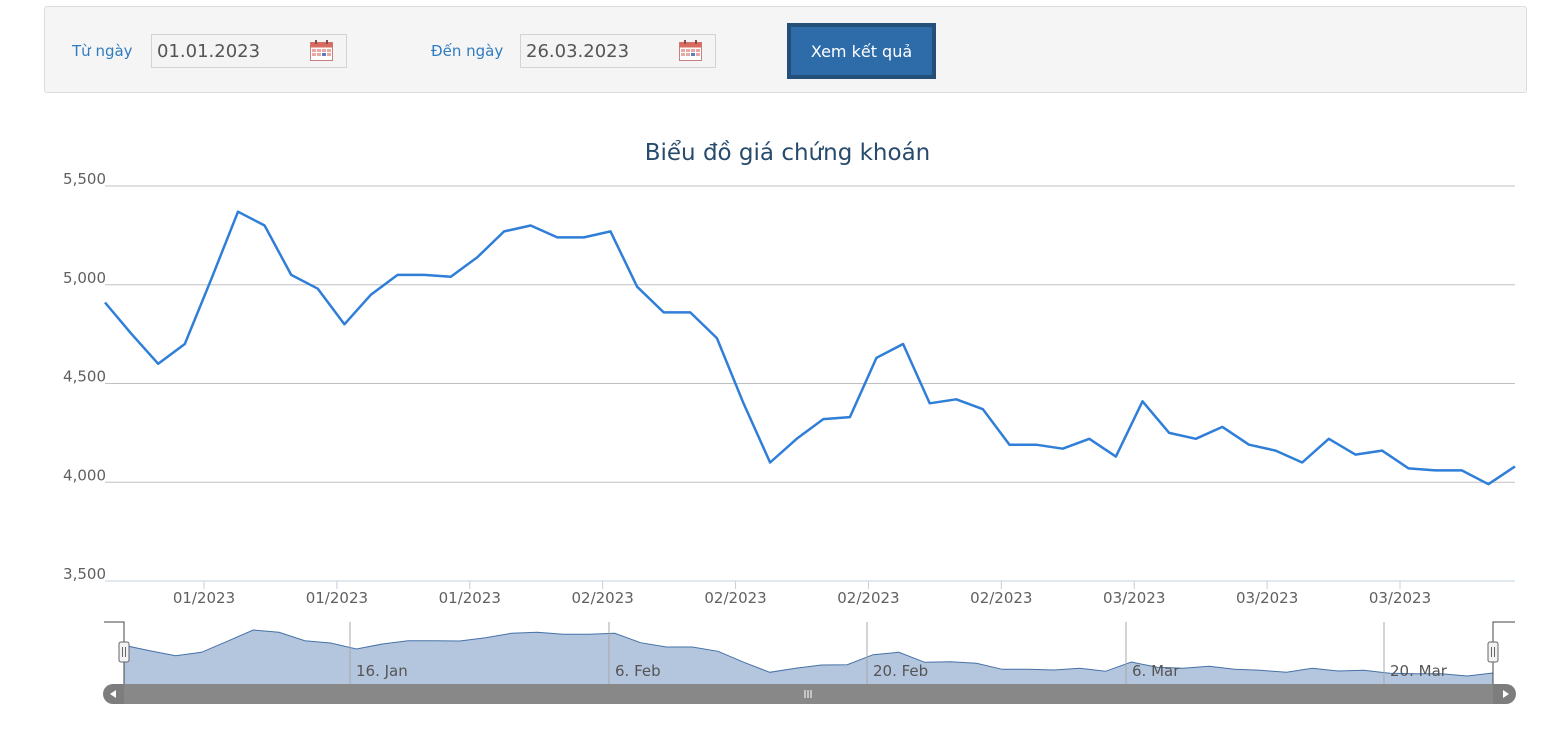 The height and width of the screenshot is (732, 1549). I want to click on from-date-label: Từ ngày, so click(102, 51).